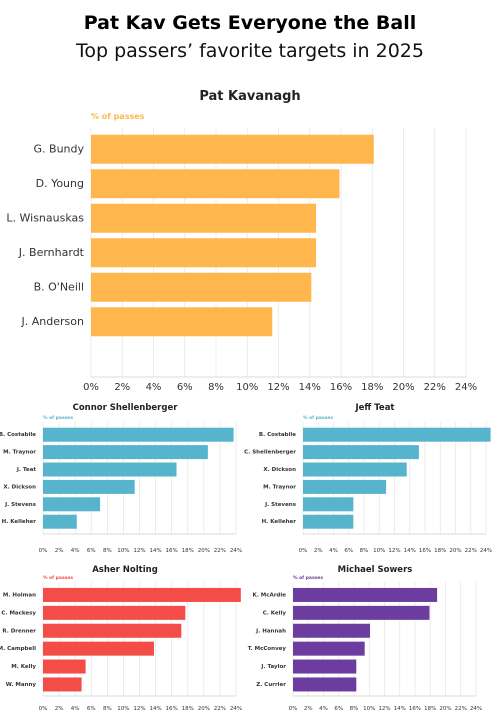 This screenshot has width=500, height=720. Describe the element at coordinates (275, 613) in the screenshot. I see `category-label: C. Kelly` at that location.